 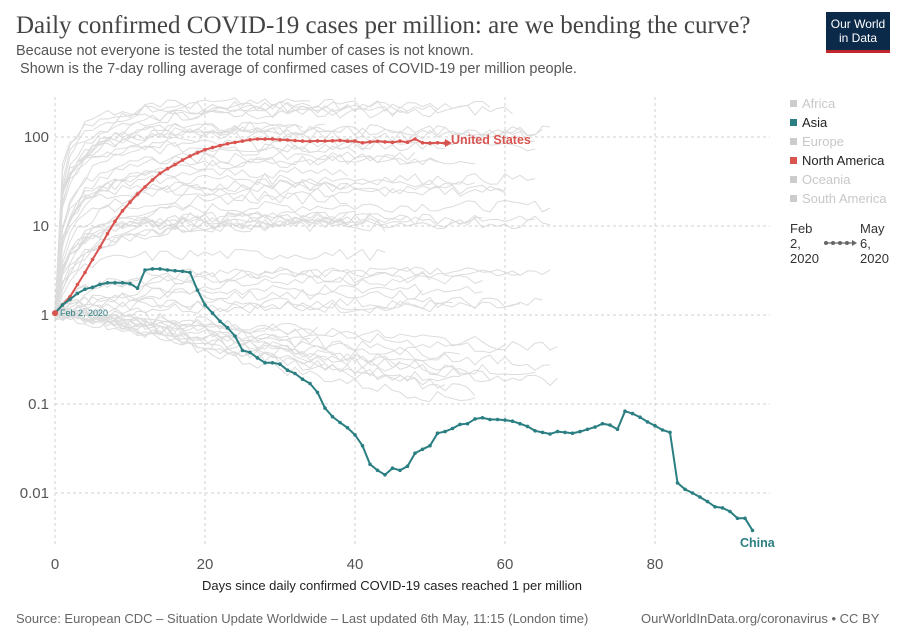 What do you see at coordinates (838, 198) in the screenshot?
I see `legend-item-south-america: South America` at bounding box center [838, 198].